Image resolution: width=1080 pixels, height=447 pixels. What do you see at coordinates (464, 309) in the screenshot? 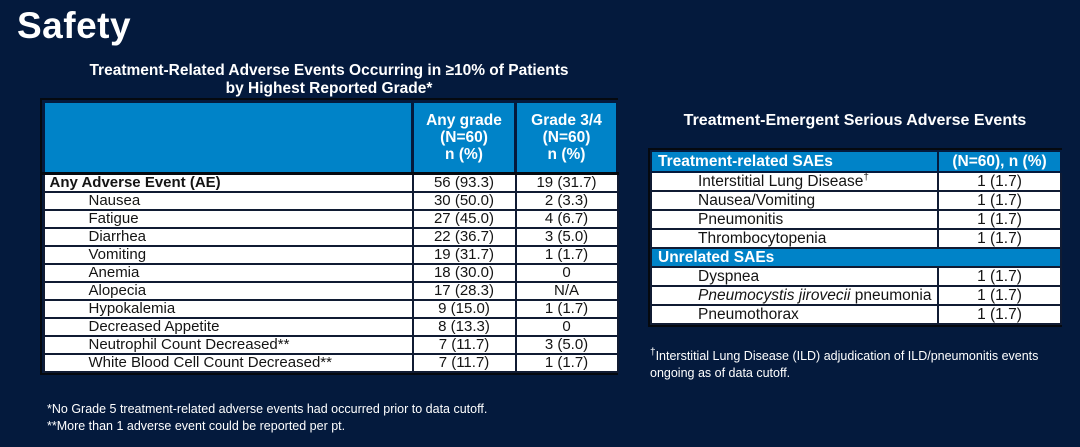
I see `any-grade-value: 9 (15.0)` at bounding box center [464, 309].